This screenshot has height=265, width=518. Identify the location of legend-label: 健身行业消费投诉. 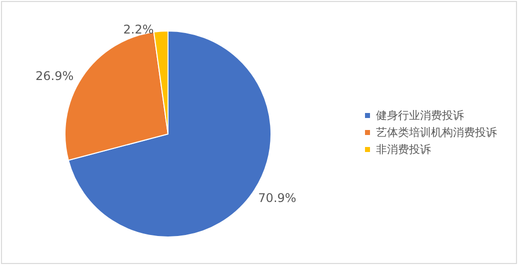
(420, 115).